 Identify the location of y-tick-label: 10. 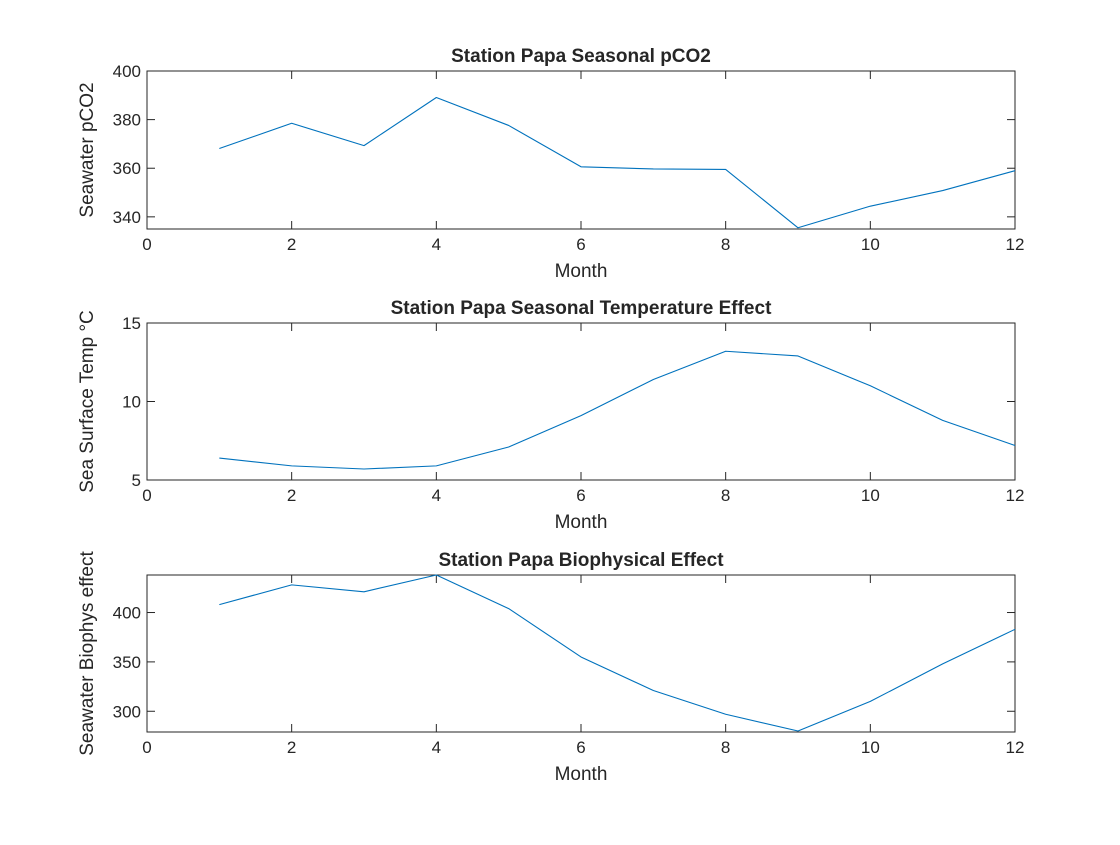
(131, 402).